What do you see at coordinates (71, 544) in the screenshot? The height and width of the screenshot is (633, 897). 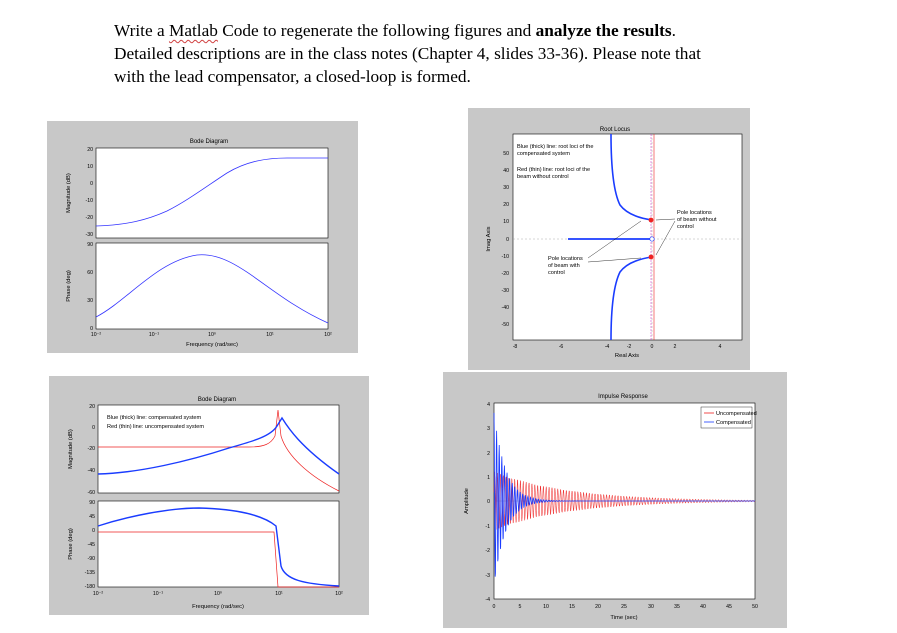 I see `fig3-ylabel-phase: Phase (deg)` at bounding box center [71, 544].